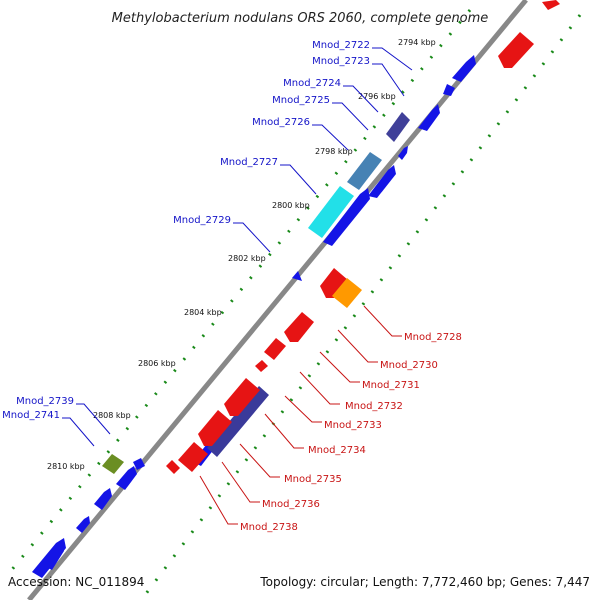 The image size is (600, 600). I want to click on gene-label: Mnod_2736, so click(291, 504).